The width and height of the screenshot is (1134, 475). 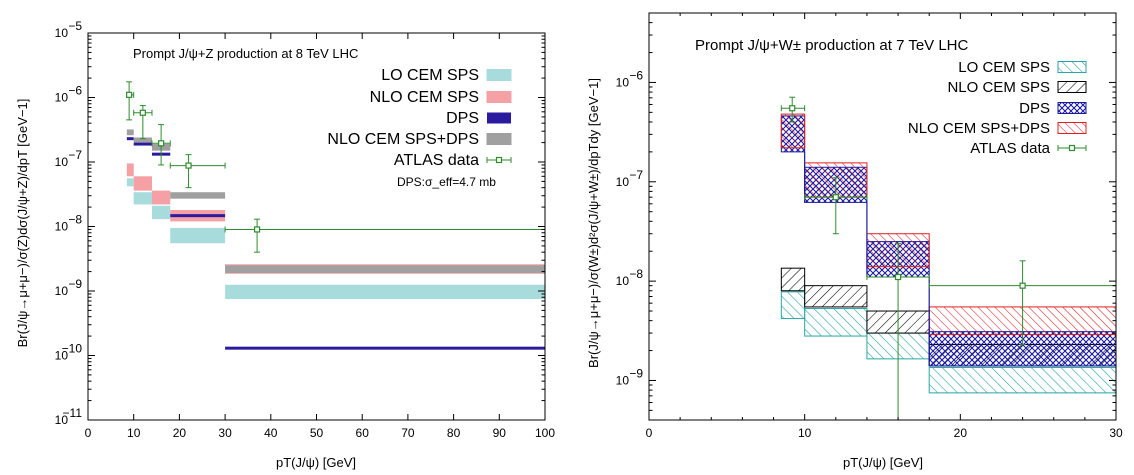 What do you see at coordinates (72, 349) in the screenshot?
I see `y-tick-exponent: −10` at bounding box center [72, 349].